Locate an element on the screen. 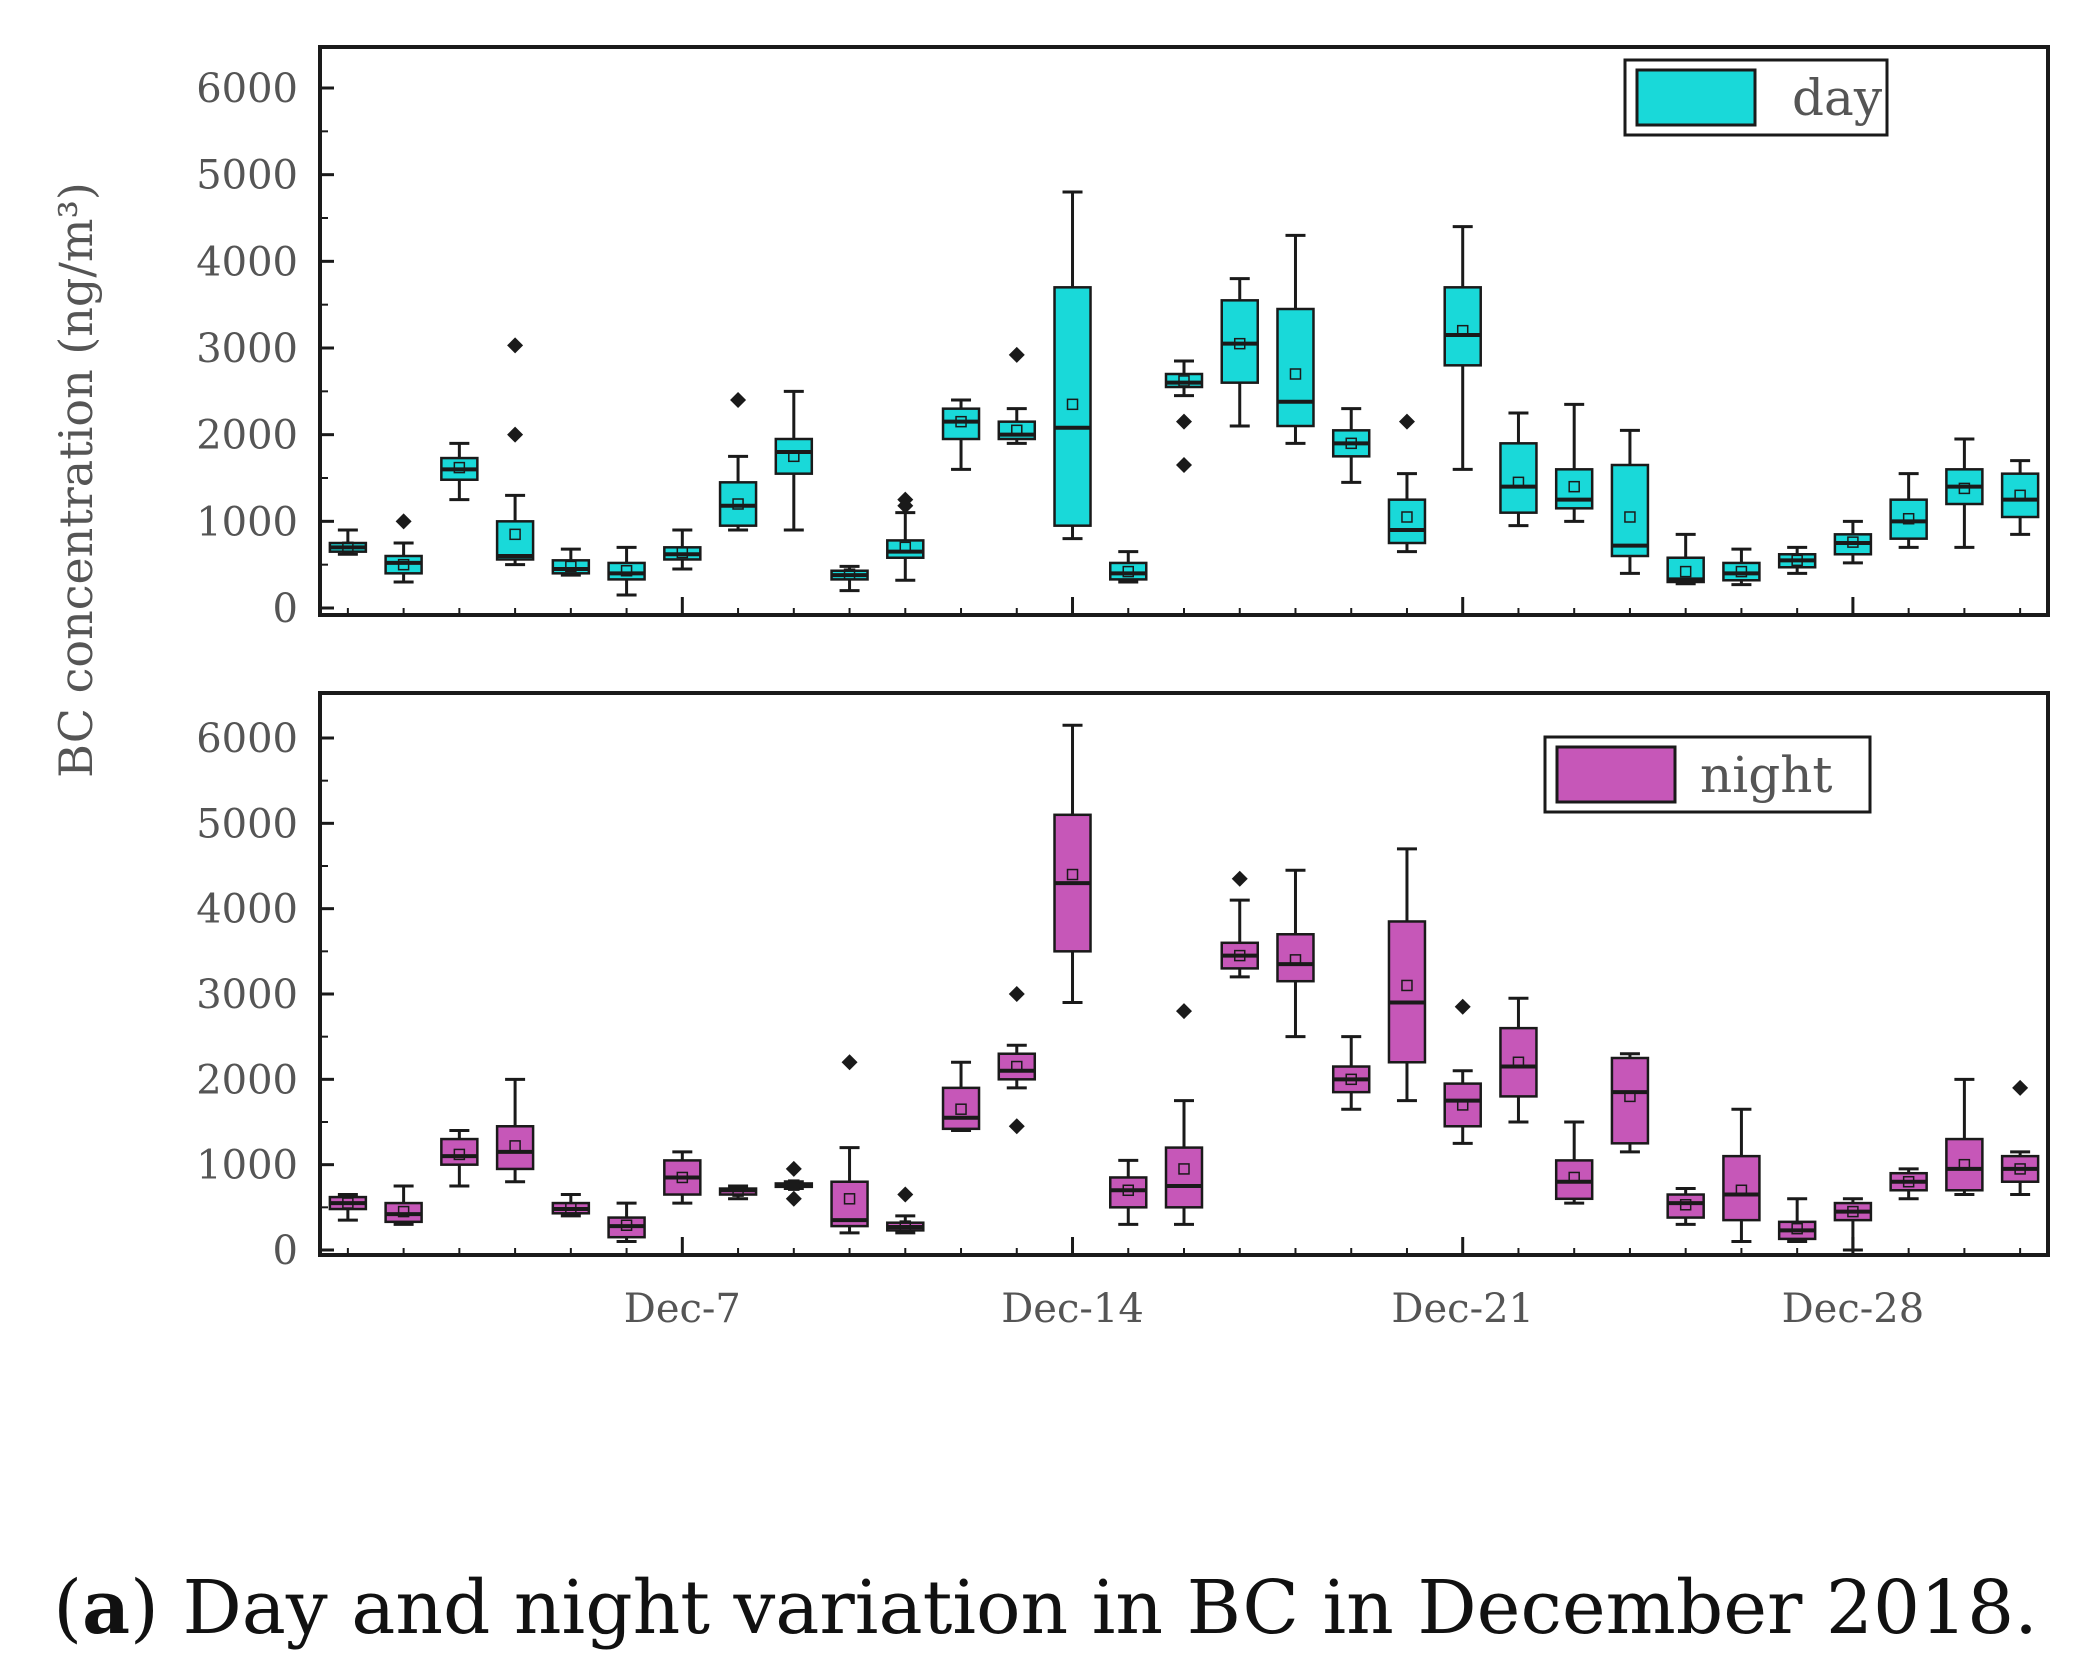 This screenshot has width=2091, height=1672. night-legend-swatch is located at coordinates (1616, 774).